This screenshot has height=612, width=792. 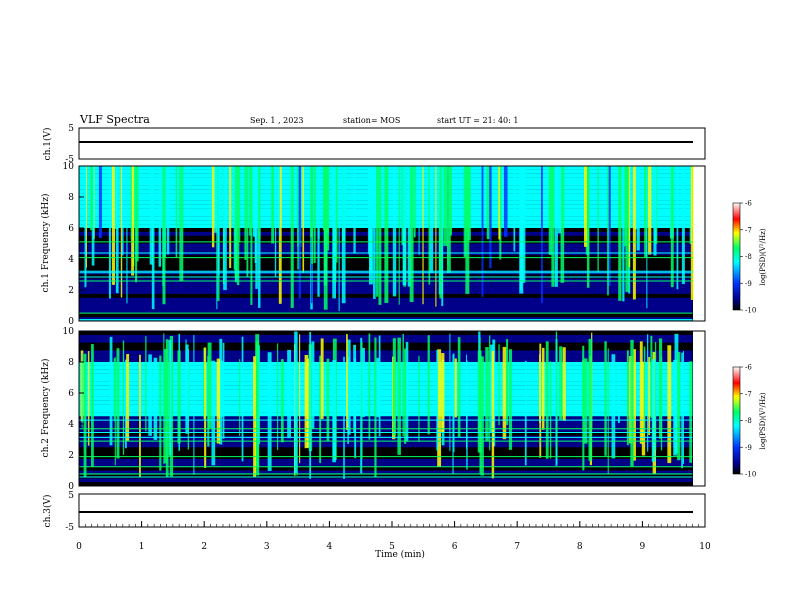 What do you see at coordinates (750, 311) in the screenshot?
I see `colorbar-tick-label: -10` at bounding box center [750, 311].